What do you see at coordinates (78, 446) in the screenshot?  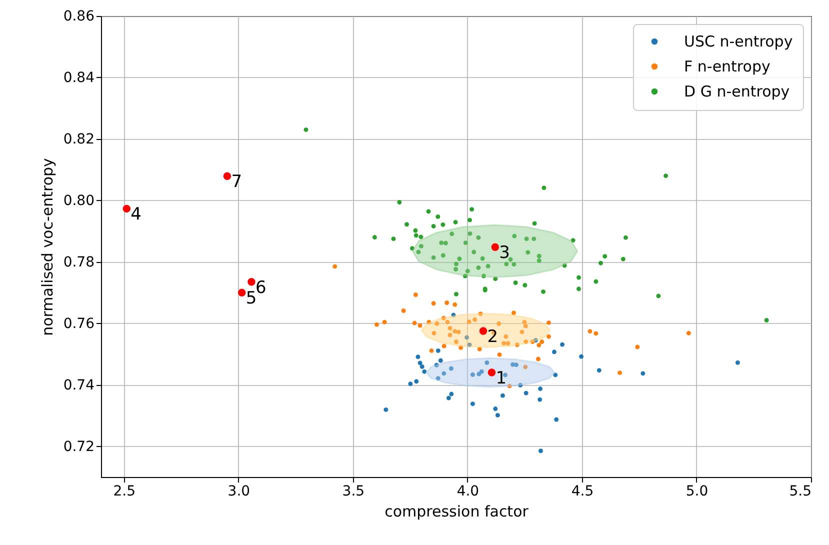 I see `y-tick-label: 0.72` at bounding box center [78, 446].